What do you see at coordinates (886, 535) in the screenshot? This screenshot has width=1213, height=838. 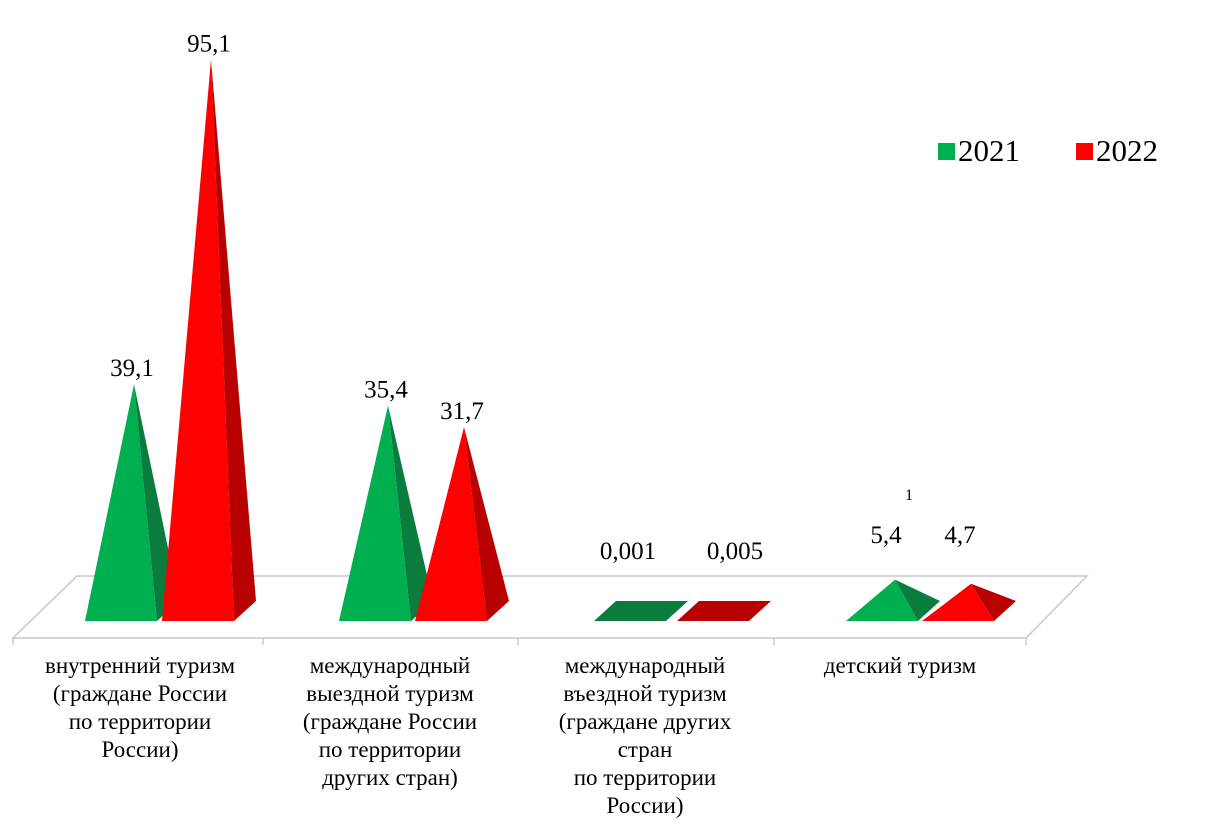 I see `data-label-2021-3: 5,4` at bounding box center [886, 535].